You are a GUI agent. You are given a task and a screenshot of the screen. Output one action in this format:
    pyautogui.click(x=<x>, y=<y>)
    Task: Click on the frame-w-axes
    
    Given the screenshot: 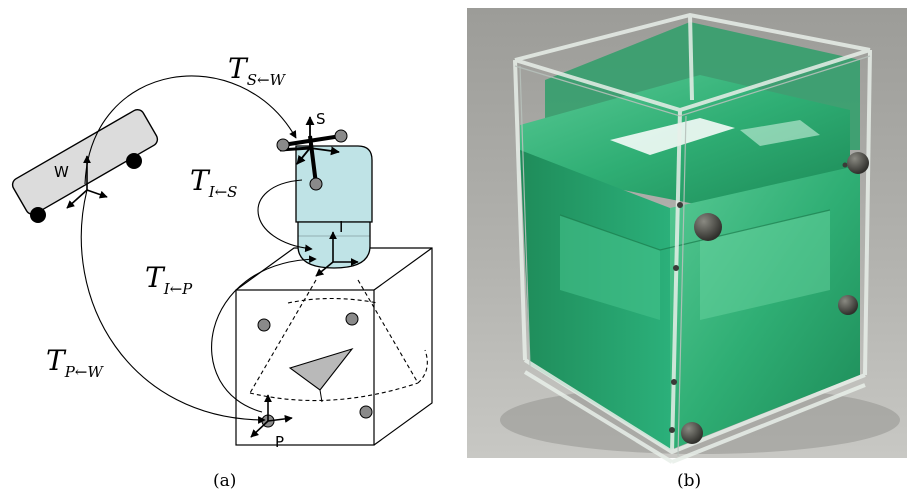 What is the action you would take?
    pyautogui.click(x=87, y=182)
    